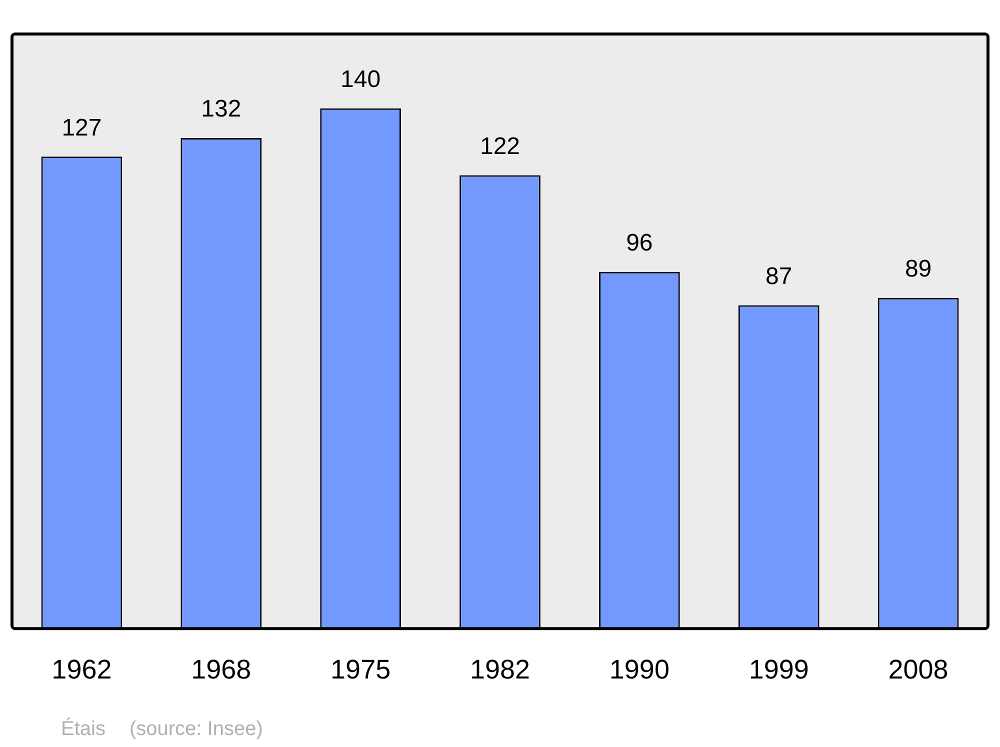 Image resolution: width=1000 pixels, height=747 pixels. I want to click on x-tick-label: 1999, so click(778, 669).